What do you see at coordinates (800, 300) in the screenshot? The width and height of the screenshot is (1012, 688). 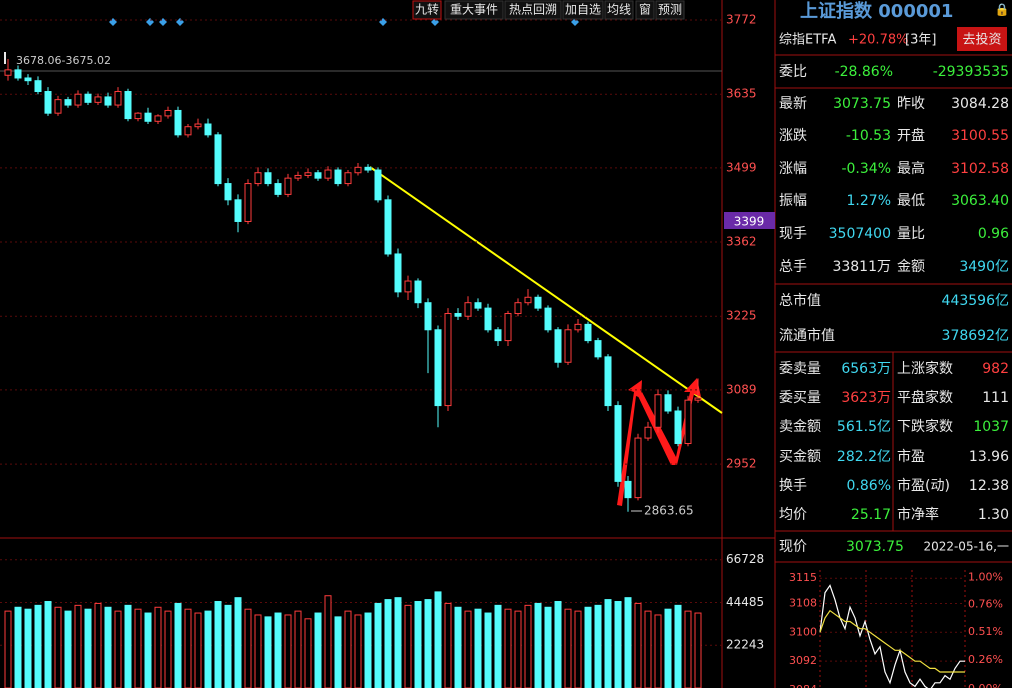 I see `field-label: 总市值` at bounding box center [800, 300].